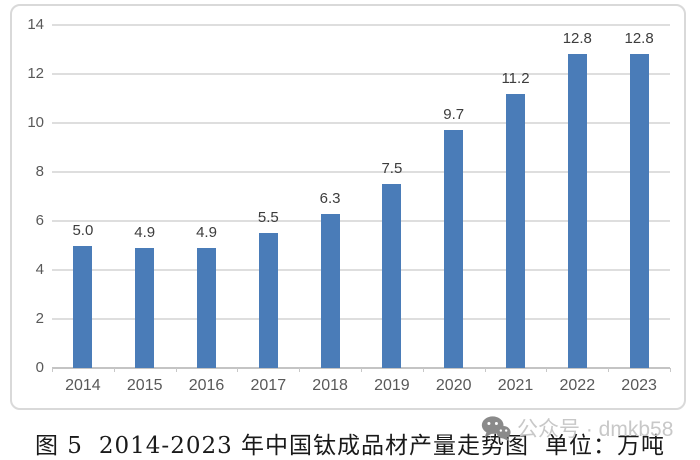 The width and height of the screenshot is (700, 460). I want to click on figure-caption: 图 5 2014-2023 年中国钛成品材产量走势图 单位：万吨, so click(350, 443).